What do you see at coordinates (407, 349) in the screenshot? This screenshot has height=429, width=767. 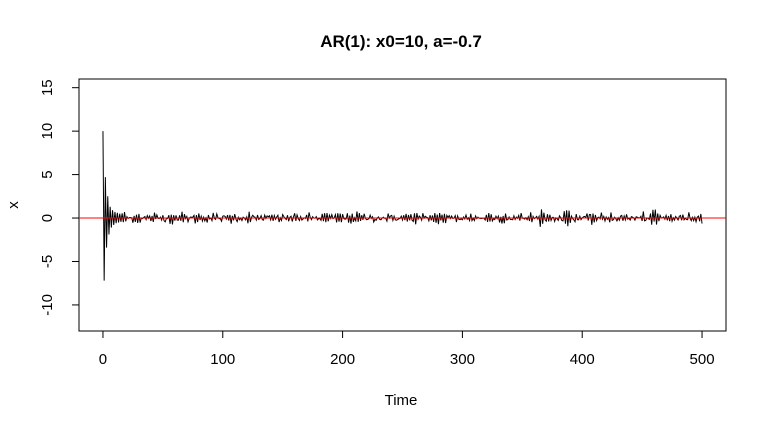 I see `x-axis: 0 100 200 300 400 500` at bounding box center [407, 349].